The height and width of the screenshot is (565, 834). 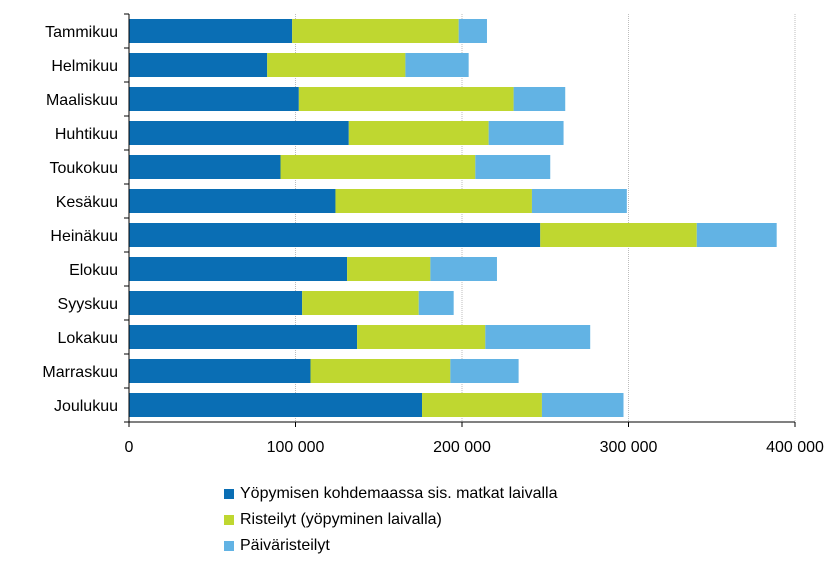 What do you see at coordinates (629, 447) in the screenshot?
I see `x-tick-label: 300 000` at bounding box center [629, 447].